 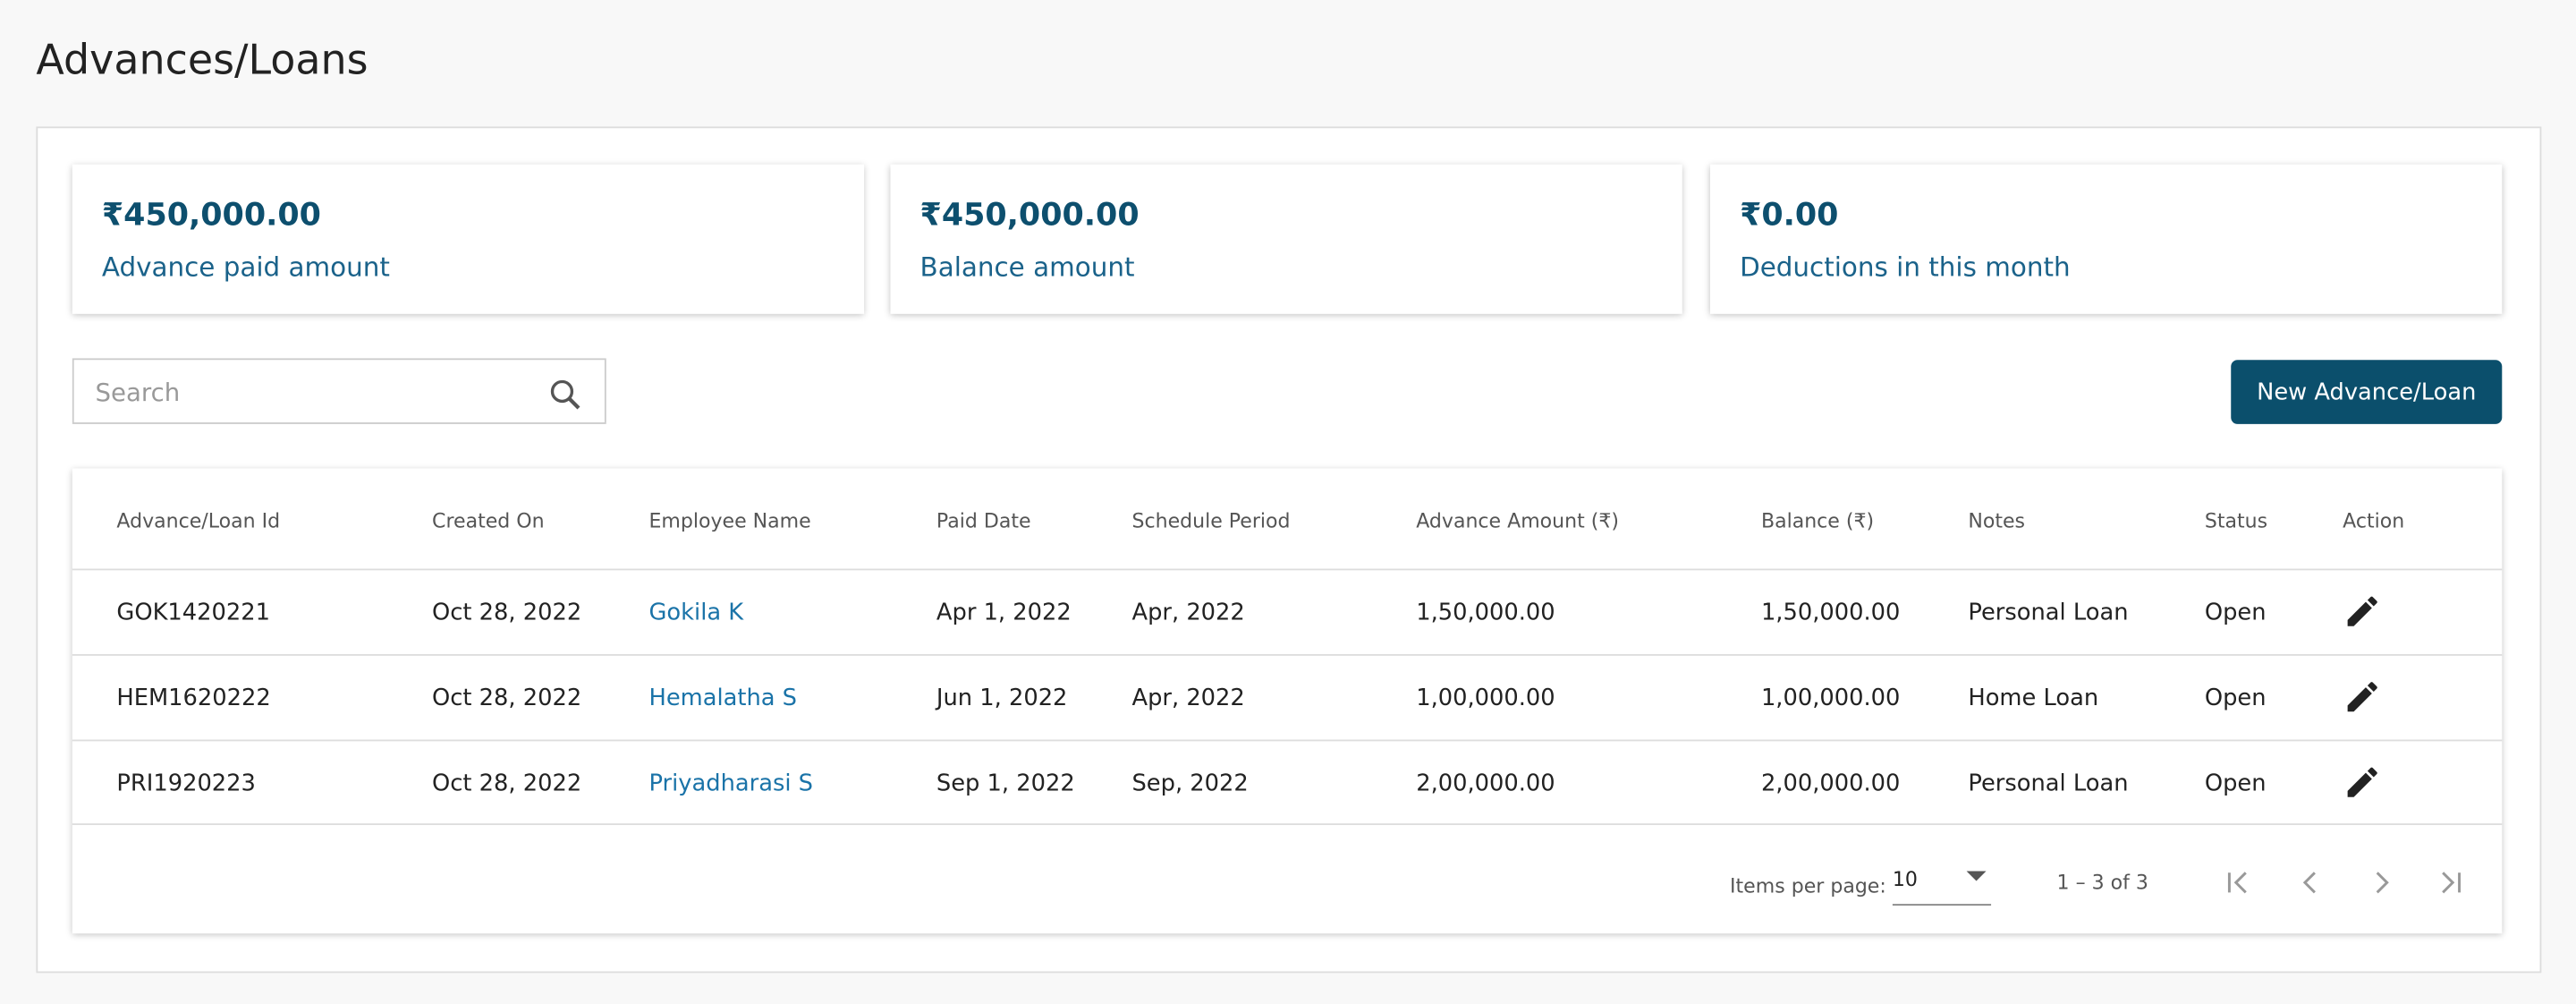 I want to click on column-header: Paid Date, so click(x=983, y=521).